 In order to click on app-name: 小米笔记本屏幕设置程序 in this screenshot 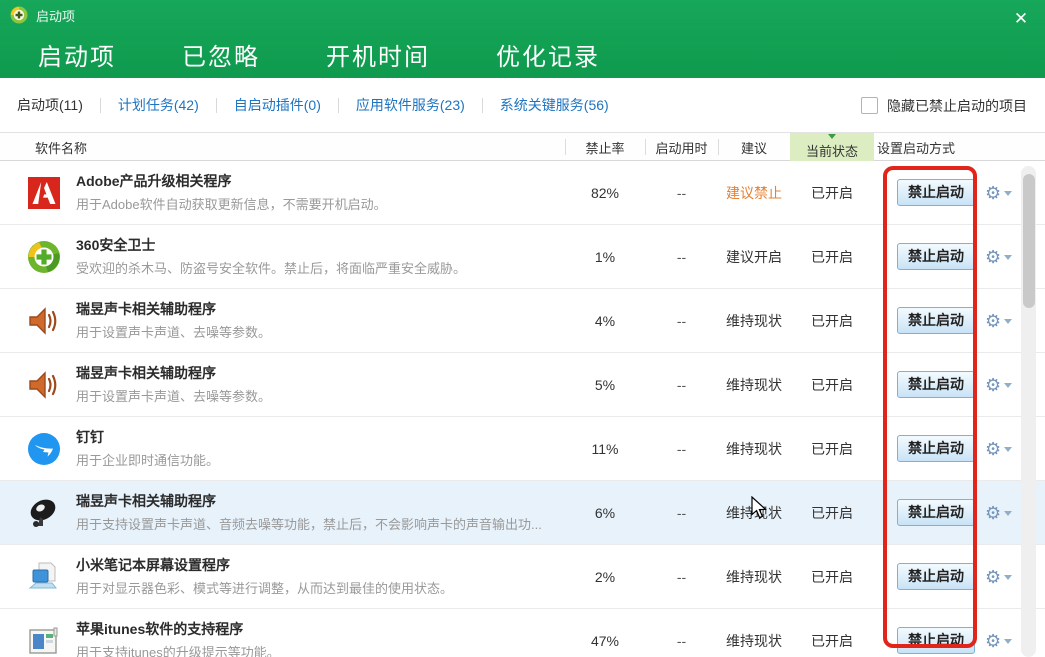, I will do `click(153, 565)`.